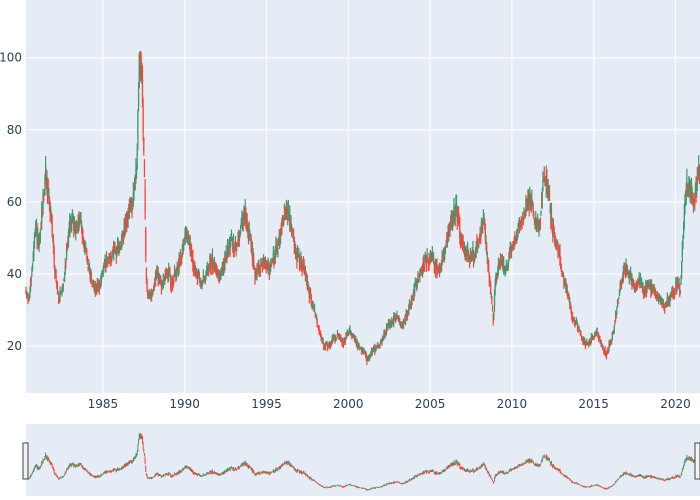 Image resolution: width=700 pixels, height=500 pixels. I want to click on x-tick-label: 1995, so click(266, 404).